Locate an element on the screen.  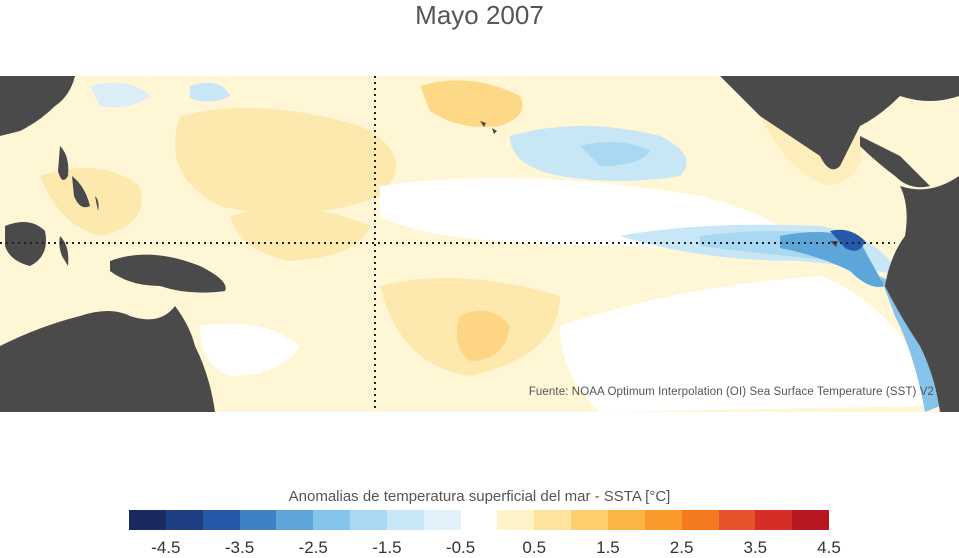
map-title: Mayo 2007 is located at coordinates (479, 15).